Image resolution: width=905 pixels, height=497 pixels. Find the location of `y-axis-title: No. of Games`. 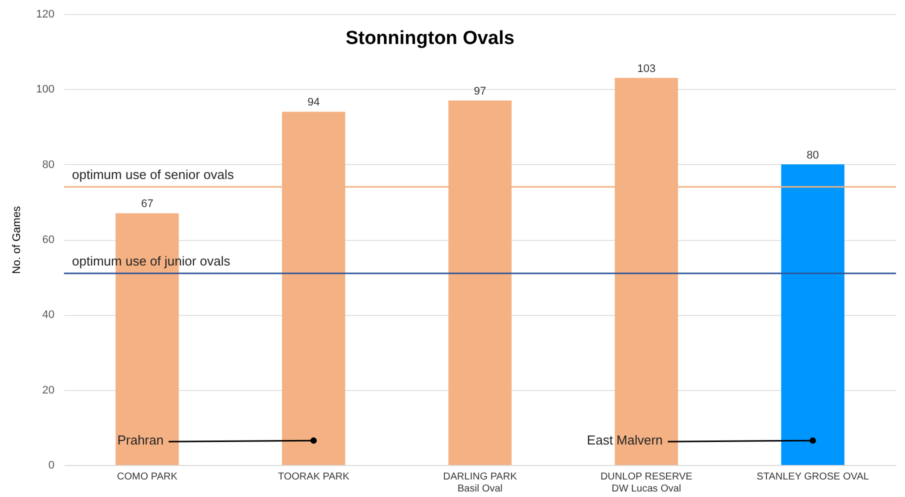

y-axis-title: No. of Games is located at coordinates (17, 240).